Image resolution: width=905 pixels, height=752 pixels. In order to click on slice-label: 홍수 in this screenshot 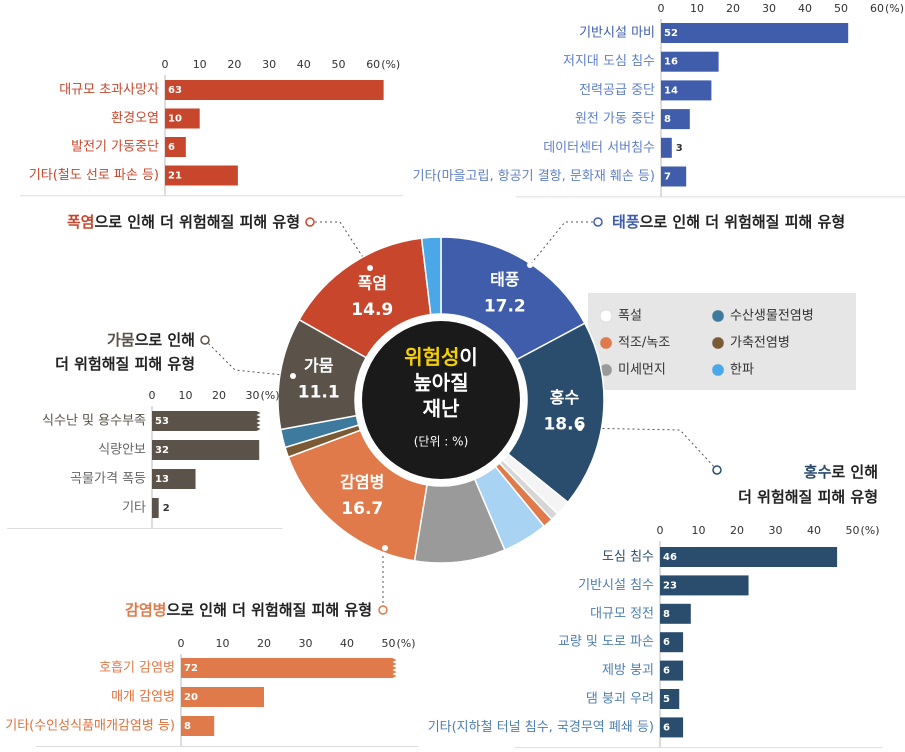, I will do `click(565, 397)`.